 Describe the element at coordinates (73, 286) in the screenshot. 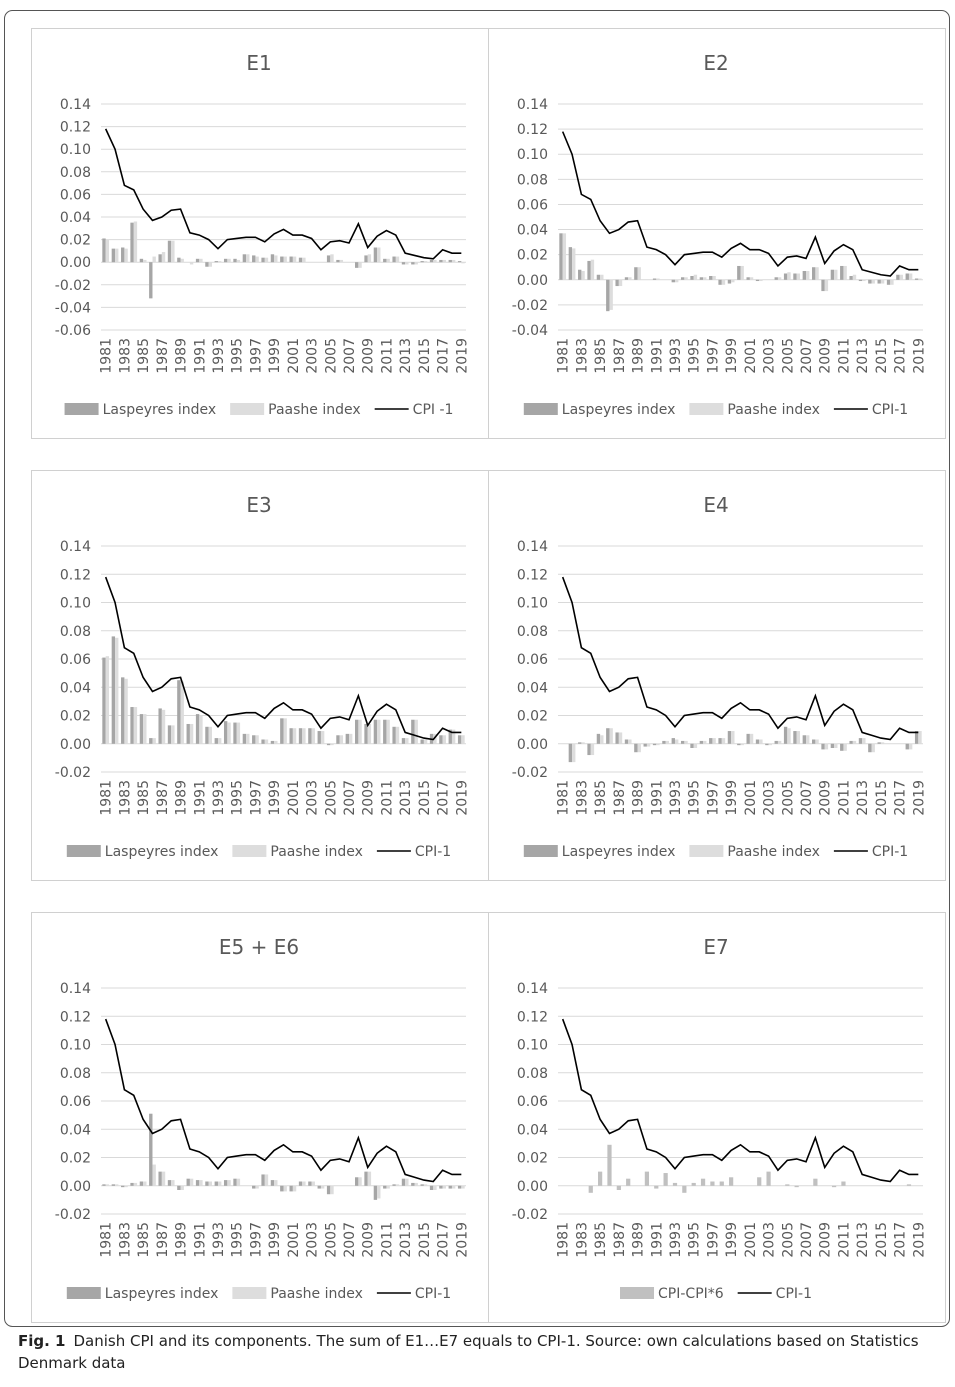

I see `y-tick-label: -0.02` at that location.